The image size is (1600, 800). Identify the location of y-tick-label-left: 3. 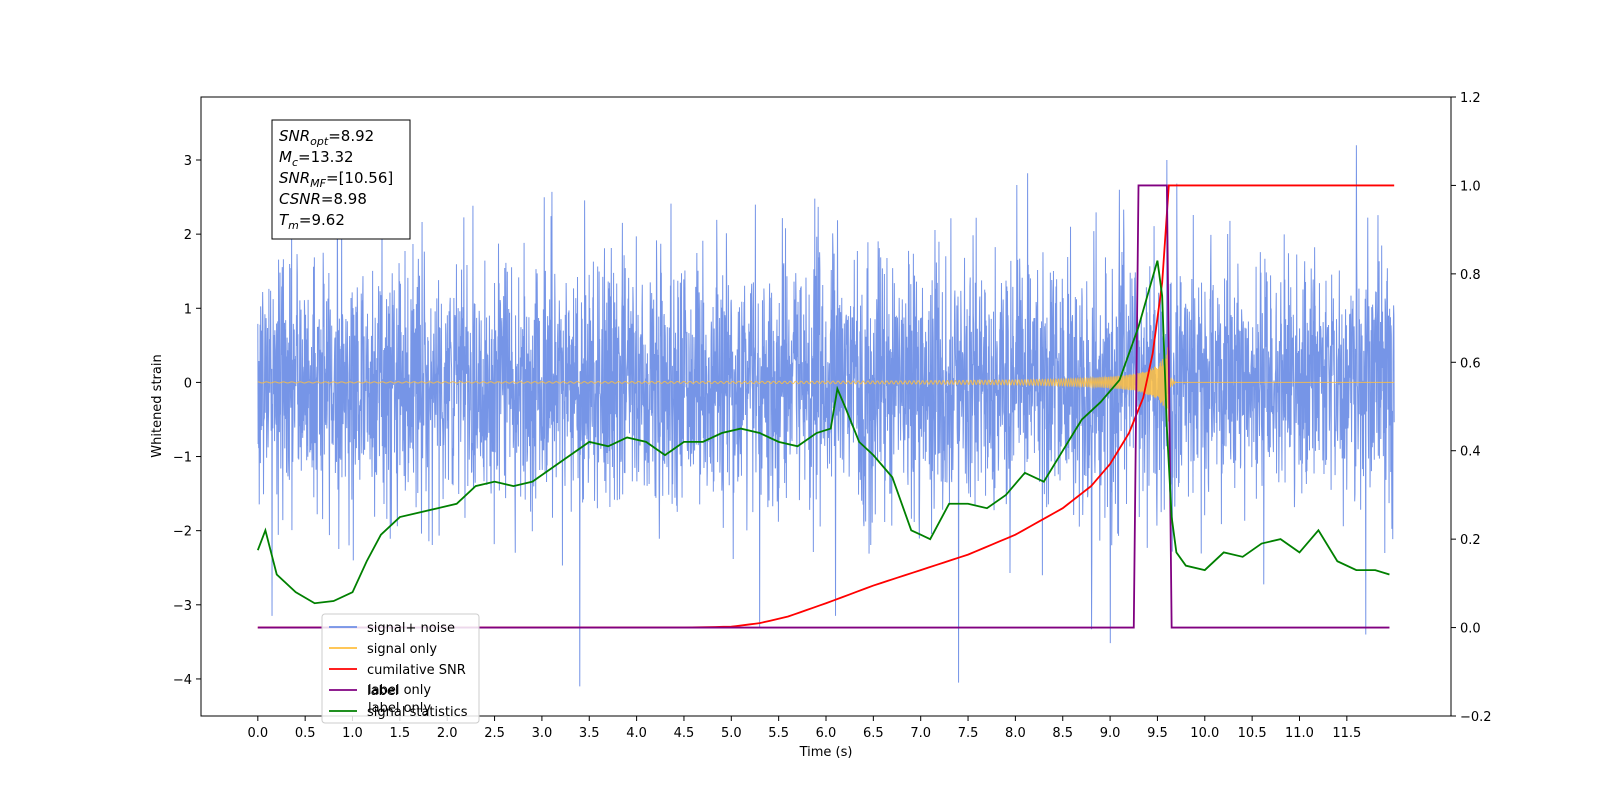
(188, 161).